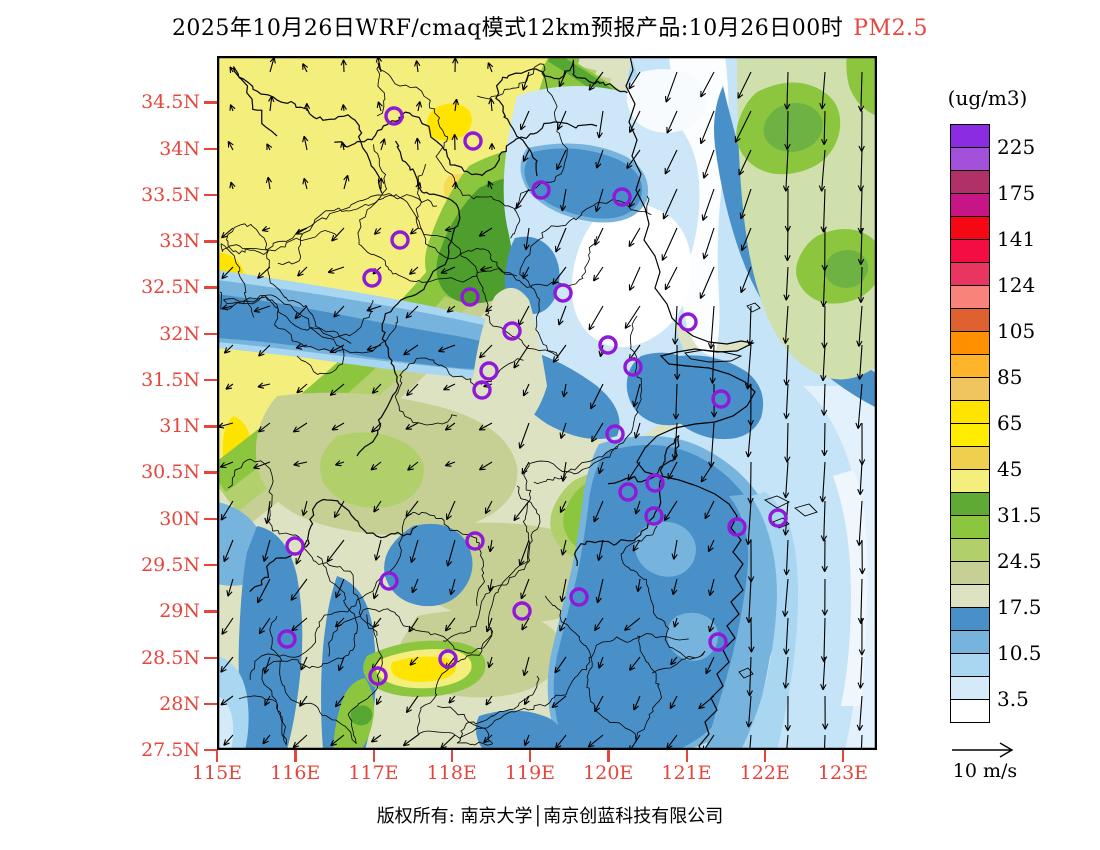 The image size is (1100, 850). Describe the element at coordinates (179, 611) in the screenshot. I see `lat-tick-label: 29N` at that location.